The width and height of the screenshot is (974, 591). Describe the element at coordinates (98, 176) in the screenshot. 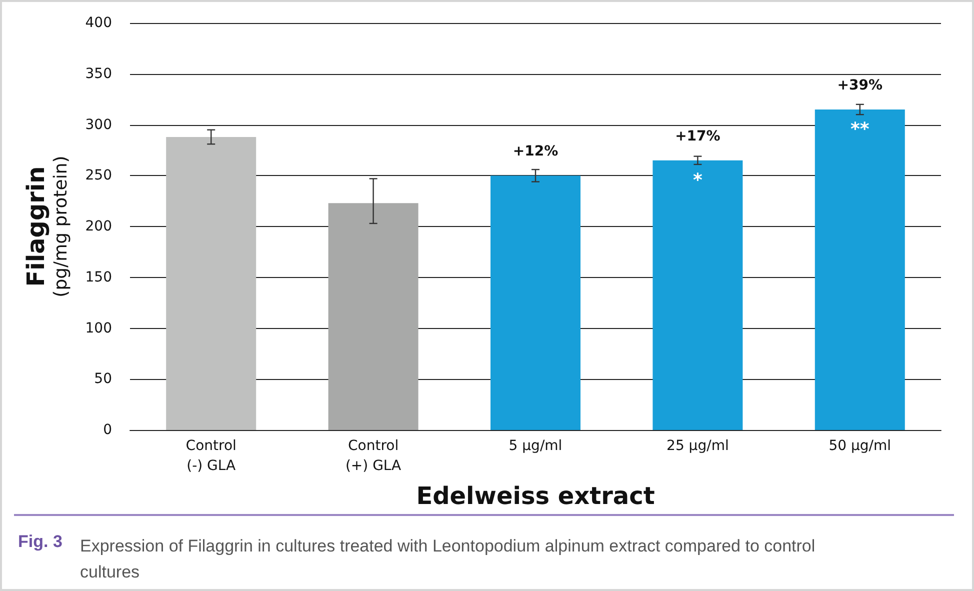

I see `y-tick-label: 250` at that location.